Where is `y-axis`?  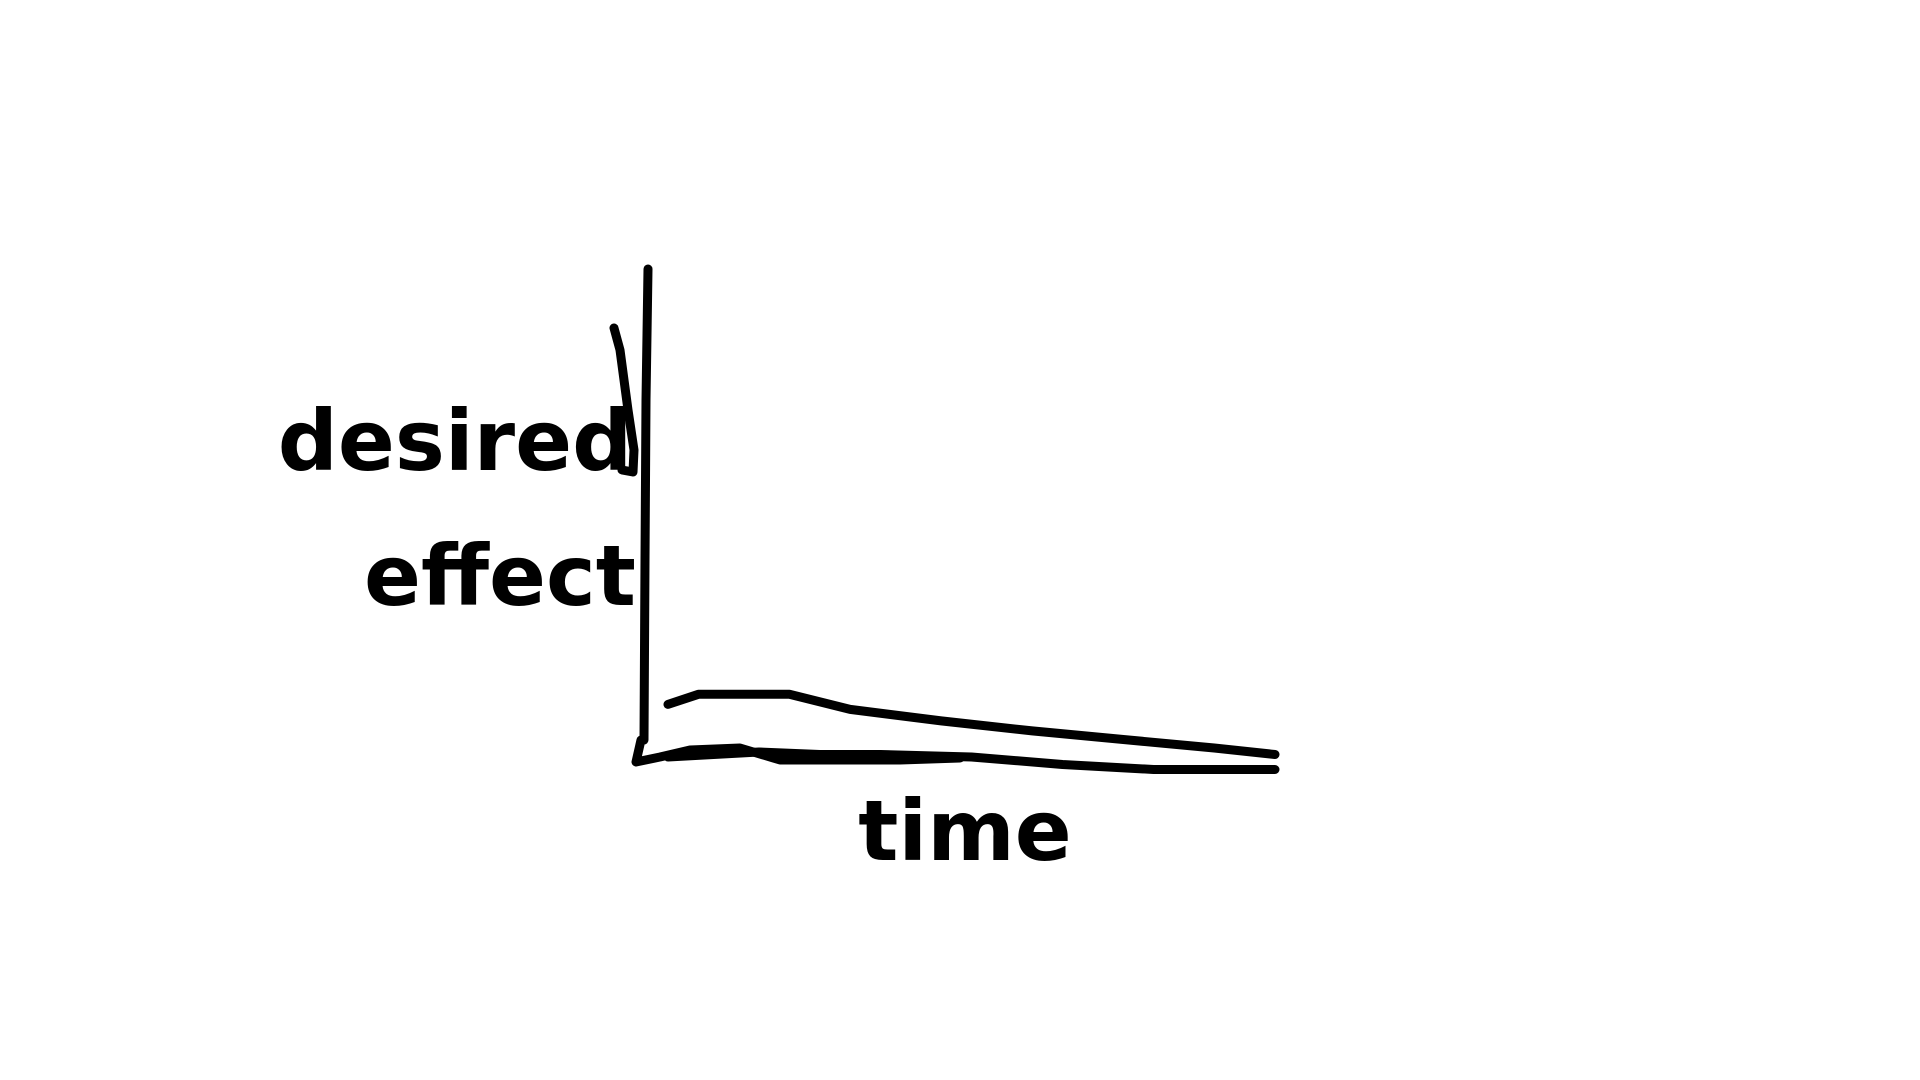 y-axis is located at coordinates (646, 504).